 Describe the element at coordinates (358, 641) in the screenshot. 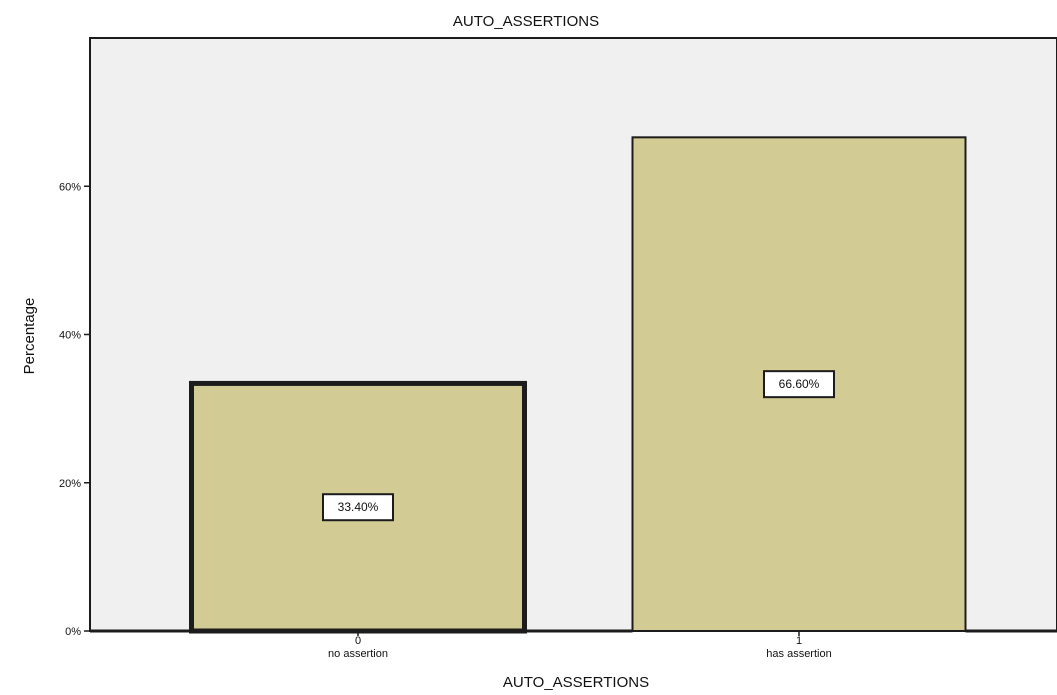

I see `x-tick-code: 0` at that location.